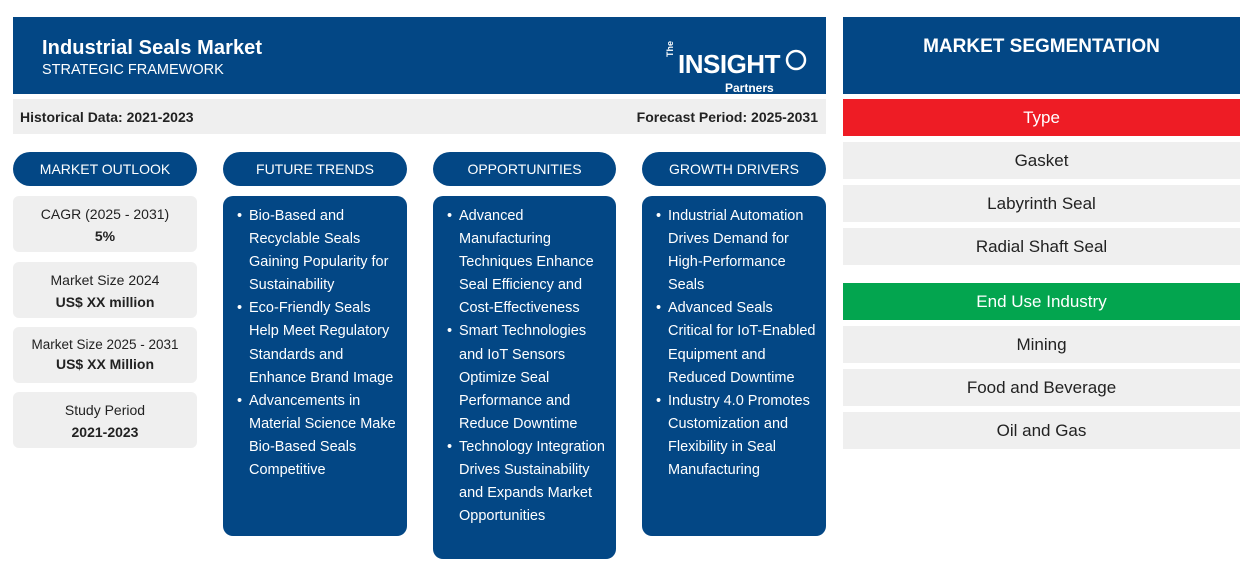 Image resolution: width=1254 pixels, height=577 pixels. Describe the element at coordinates (105, 302) in the screenshot. I see `outlook-value: US$ XX million` at that location.